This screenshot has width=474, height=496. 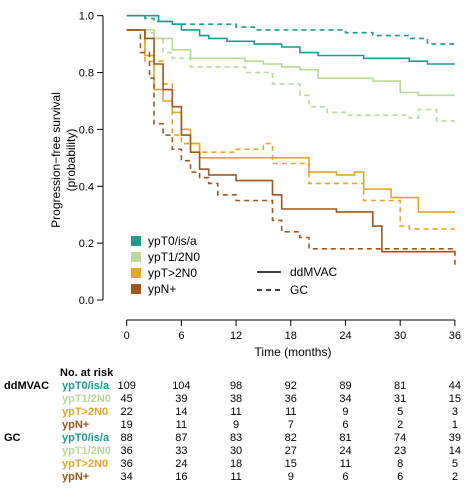 I want to click on legend-label: ypT0/is/a, so click(x=172, y=241).